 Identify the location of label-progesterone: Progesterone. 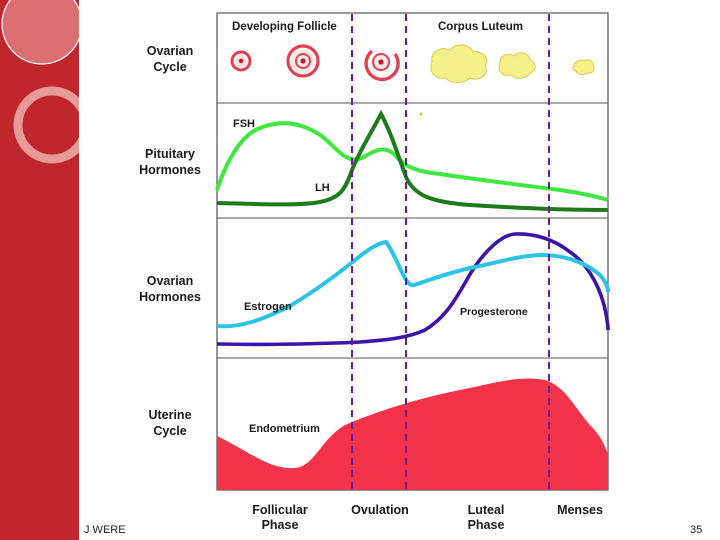
(494, 312).